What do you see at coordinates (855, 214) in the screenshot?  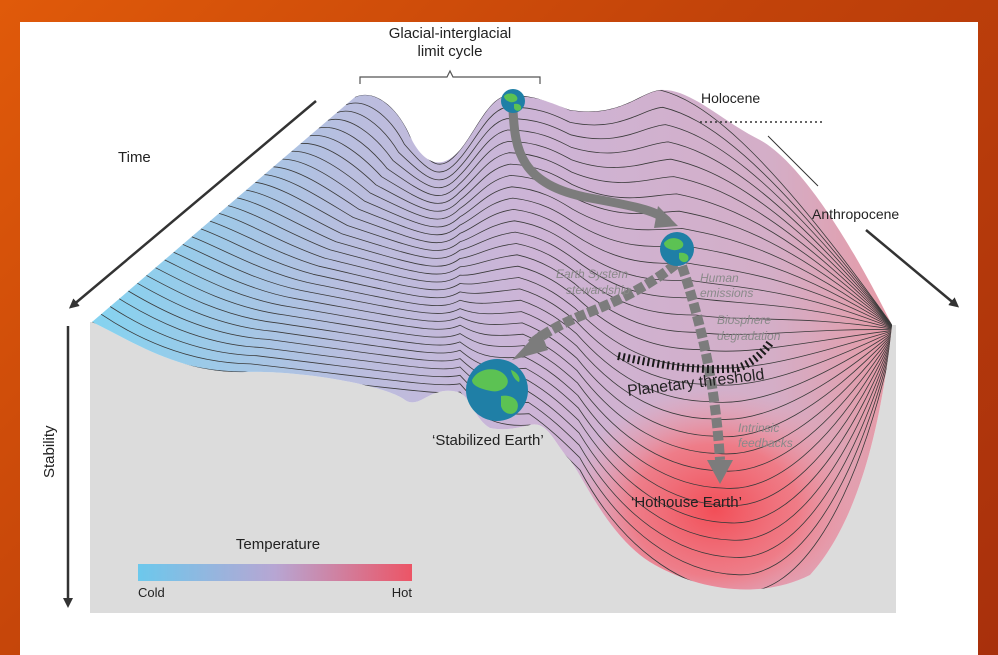 I see `anthropocene-label: Anthropocene` at bounding box center [855, 214].